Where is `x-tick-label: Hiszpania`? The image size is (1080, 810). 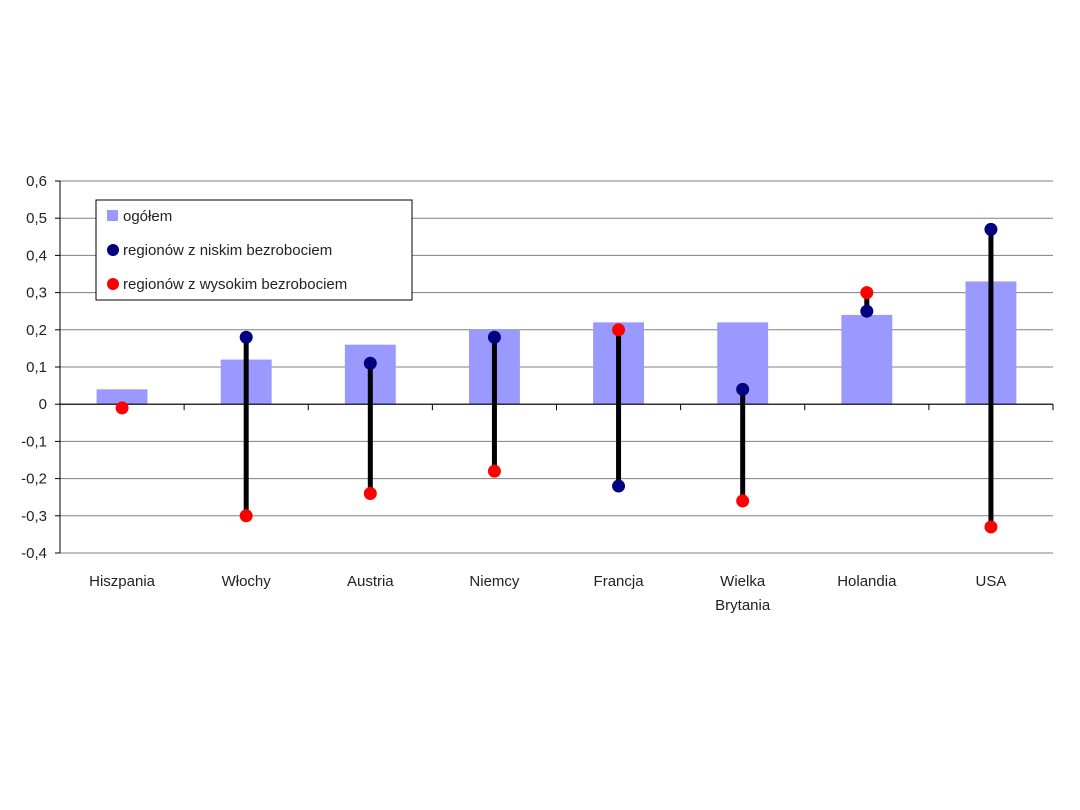
x-tick-label: Hiszpania is located at coordinates (122, 581).